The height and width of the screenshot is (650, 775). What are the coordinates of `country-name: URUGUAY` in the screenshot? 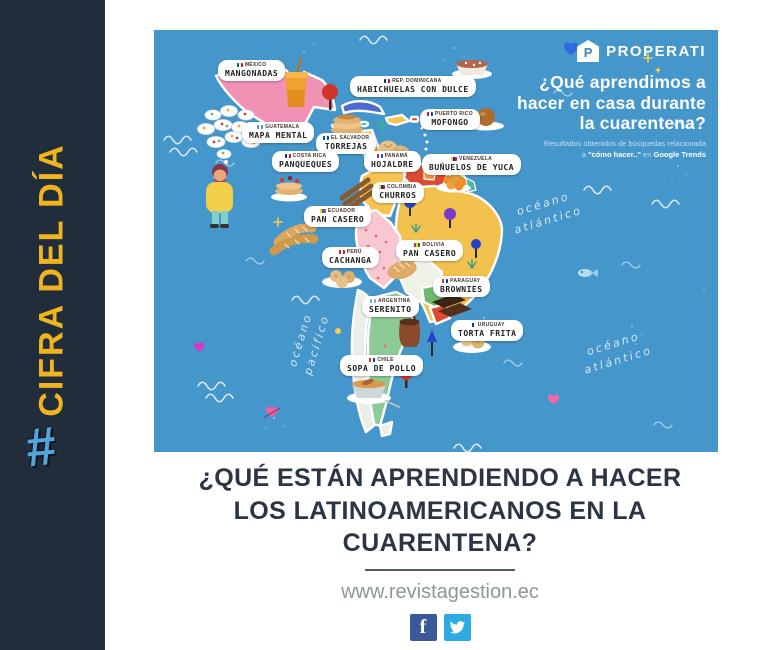 It's located at (487, 325).